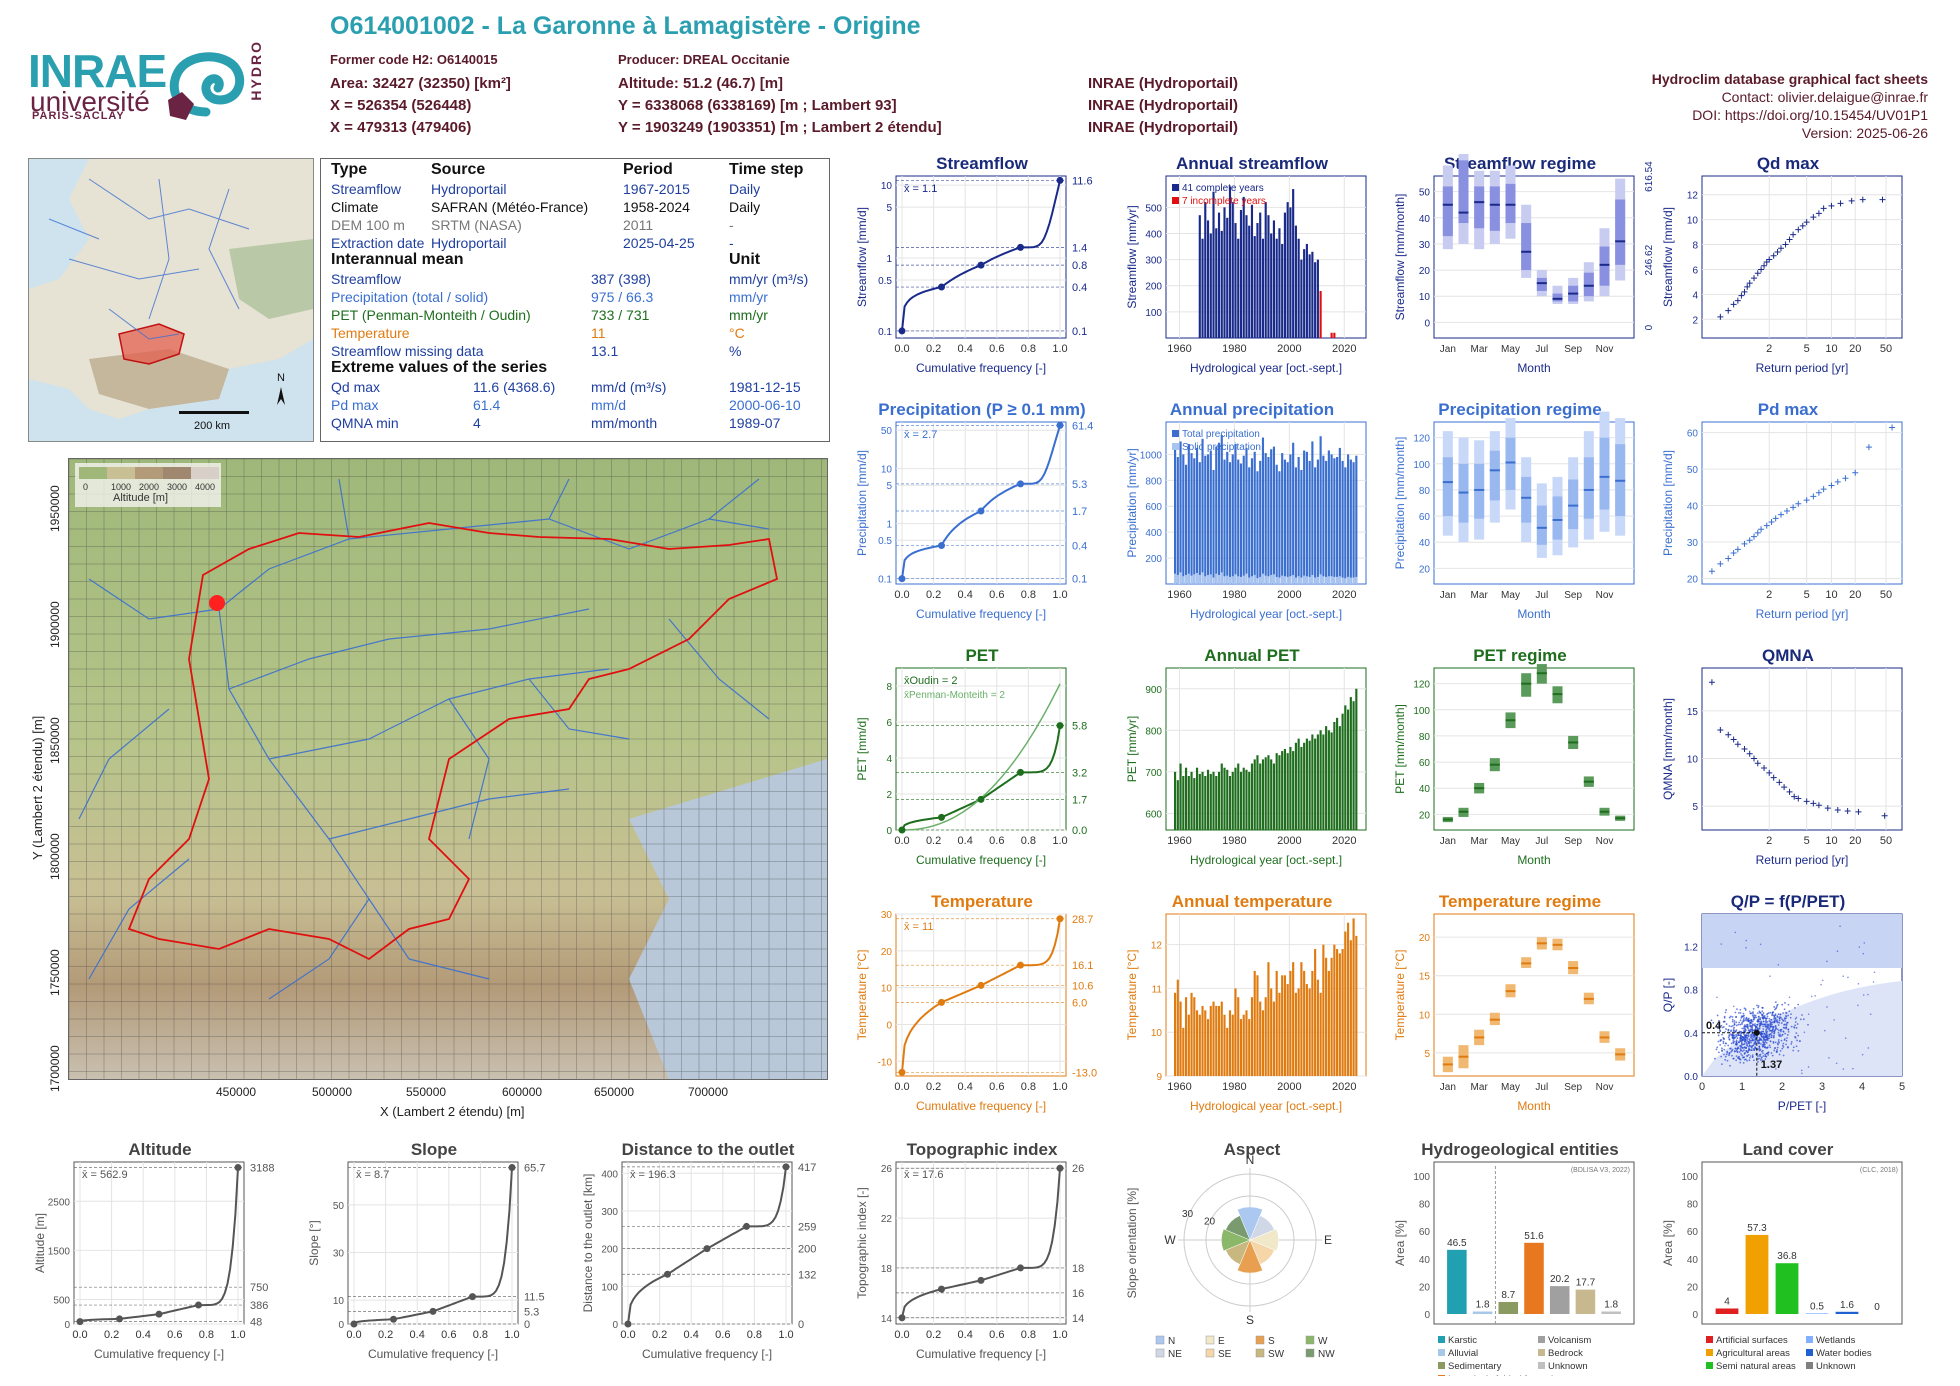  What do you see at coordinates (1425, 977) in the screenshot?
I see `y-tick-label: 15` at bounding box center [1425, 977].